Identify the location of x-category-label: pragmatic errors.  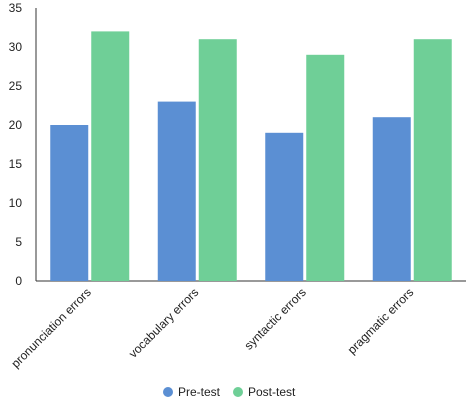
(381, 321).